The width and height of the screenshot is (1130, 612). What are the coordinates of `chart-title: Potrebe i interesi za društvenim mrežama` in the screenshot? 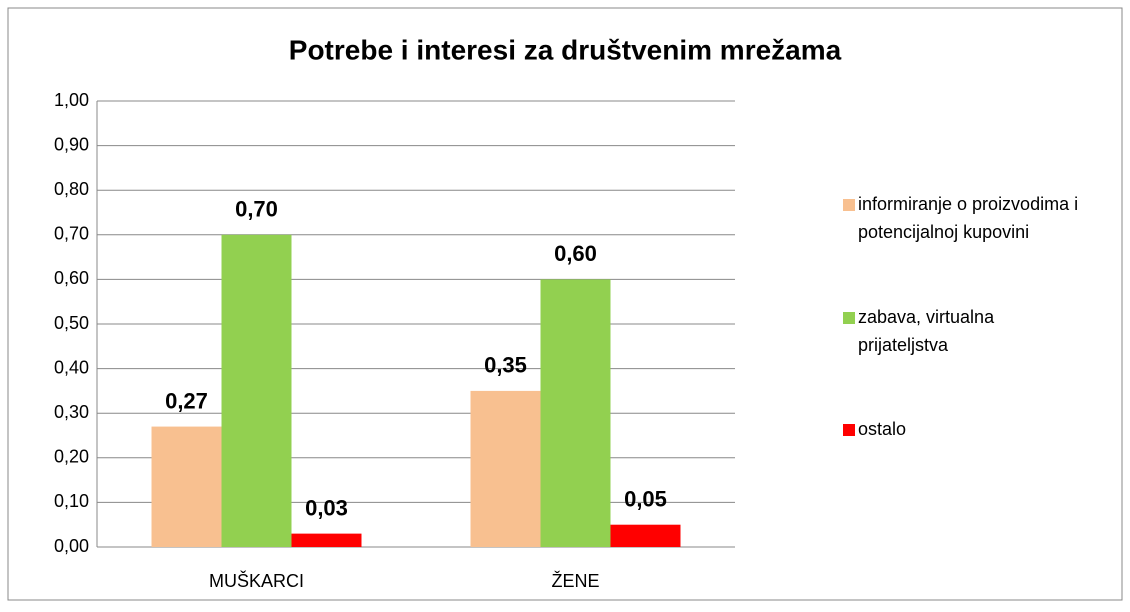 It's located at (565, 49).